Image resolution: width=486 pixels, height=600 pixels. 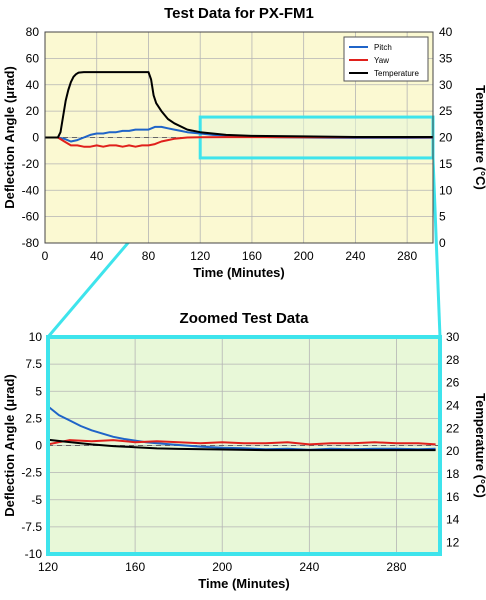 What do you see at coordinates (479, 445) in the screenshot?
I see `zoom-y2-axis-title: Temperature (°C)` at bounding box center [479, 445].